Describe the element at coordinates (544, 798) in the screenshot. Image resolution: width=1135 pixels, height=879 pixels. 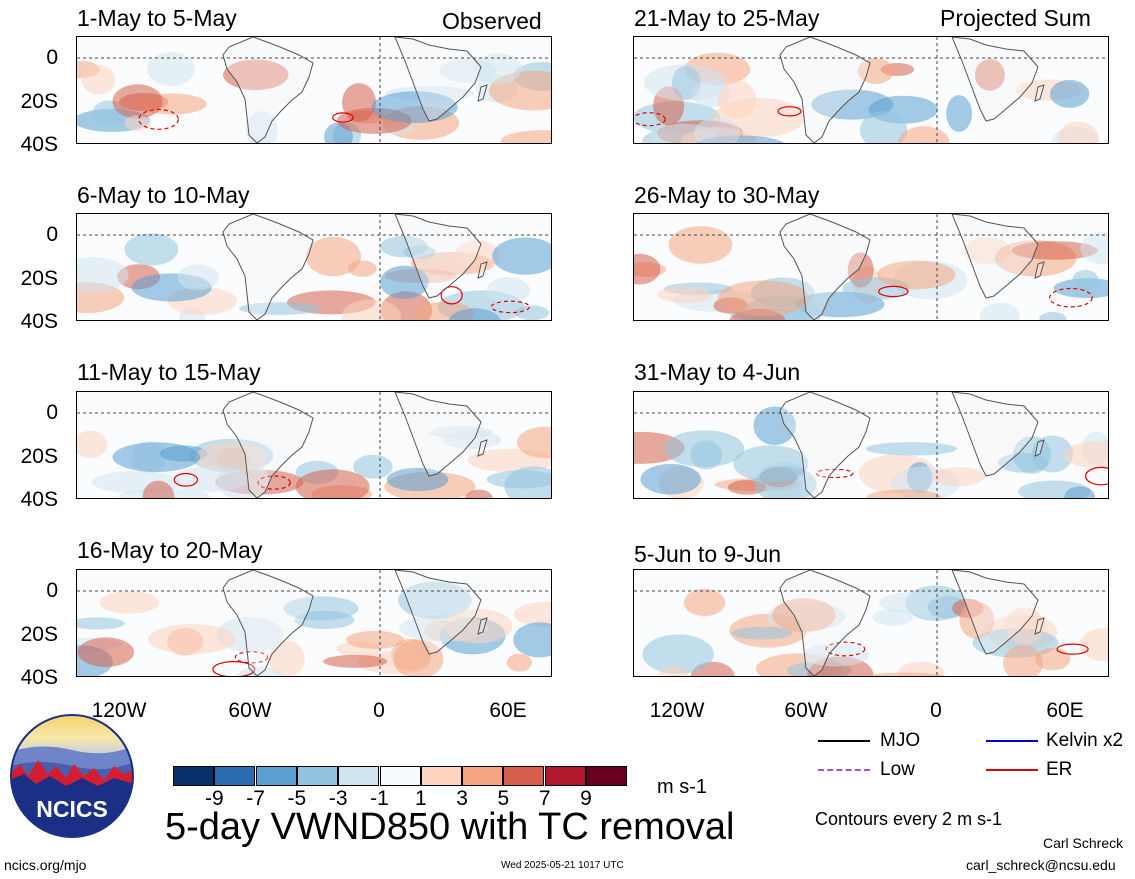
I see `colorbar-label: 7` at that location.